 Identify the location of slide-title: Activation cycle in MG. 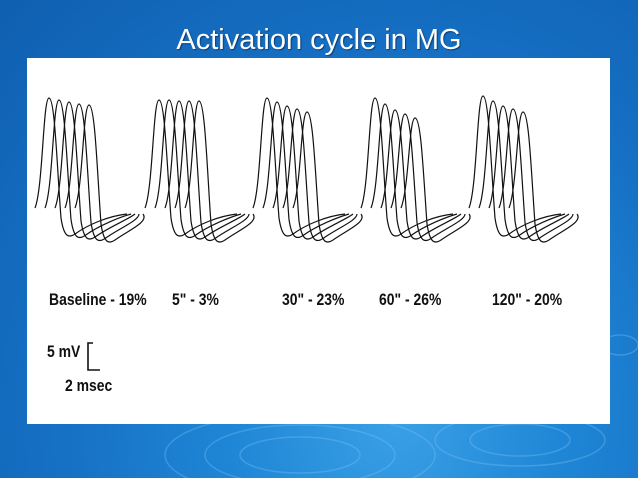
(319, 40).